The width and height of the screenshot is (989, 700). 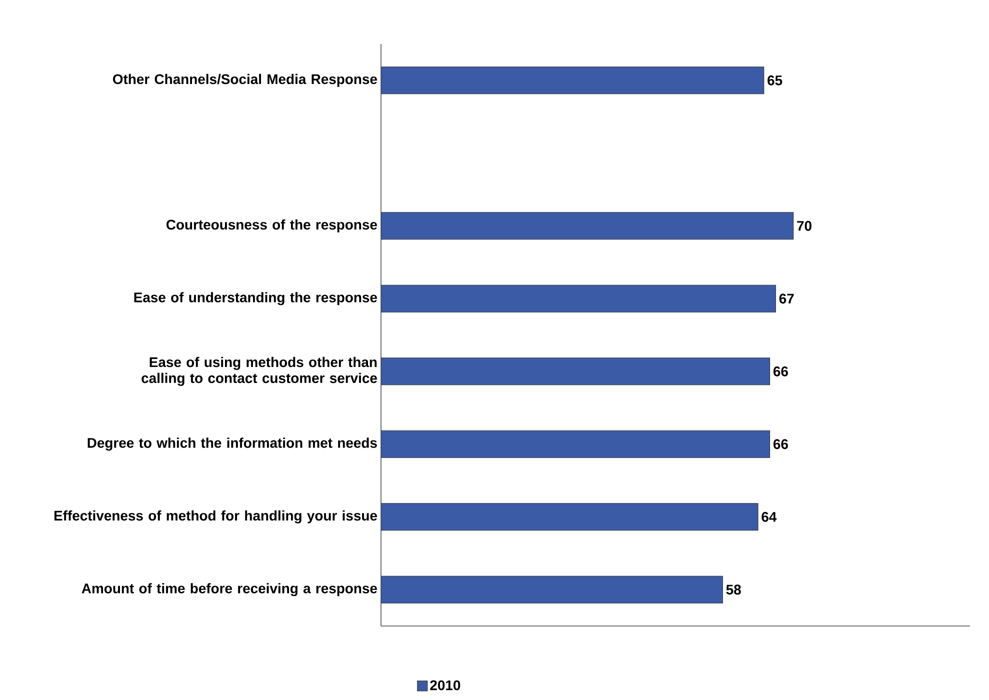 I want to click on data-label: 58, so click(x=733, y=589).